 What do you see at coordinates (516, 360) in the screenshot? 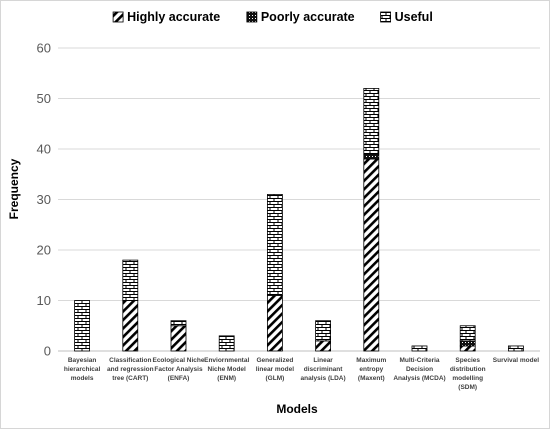
I see `x-tick-label: Survival model` at bounding box center [516, 360].